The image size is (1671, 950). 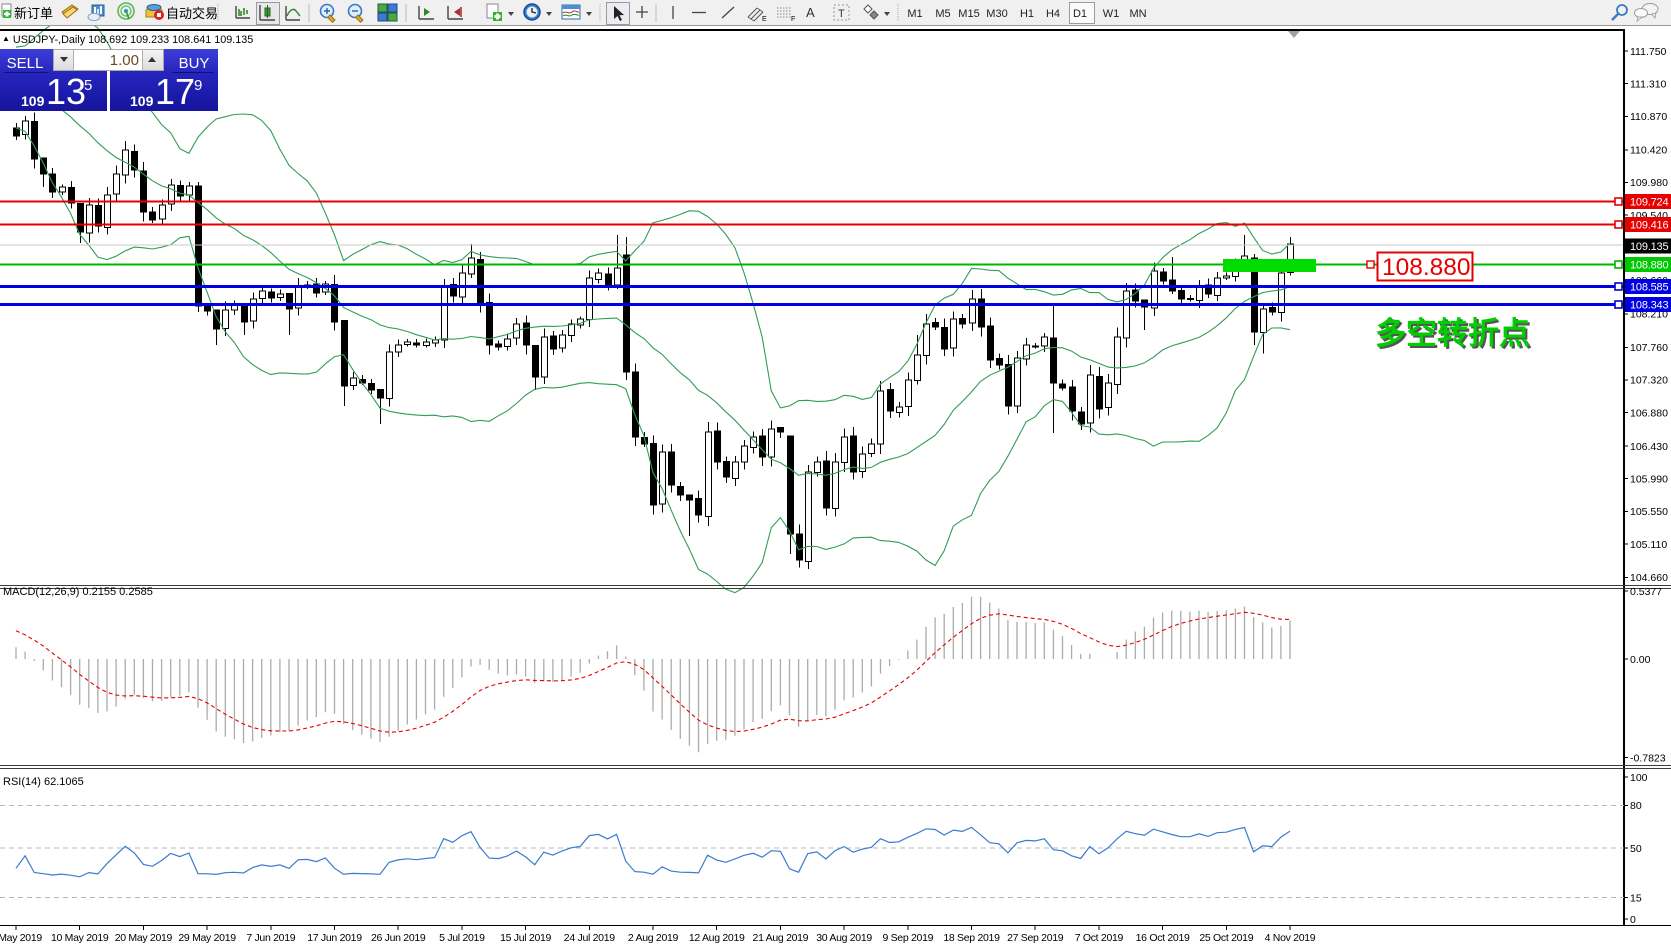 What do you see at coordinates (334, 938) in the screenshot?
I see `svg-text: 17 Jun 2019` at bounding box center [334, 938].